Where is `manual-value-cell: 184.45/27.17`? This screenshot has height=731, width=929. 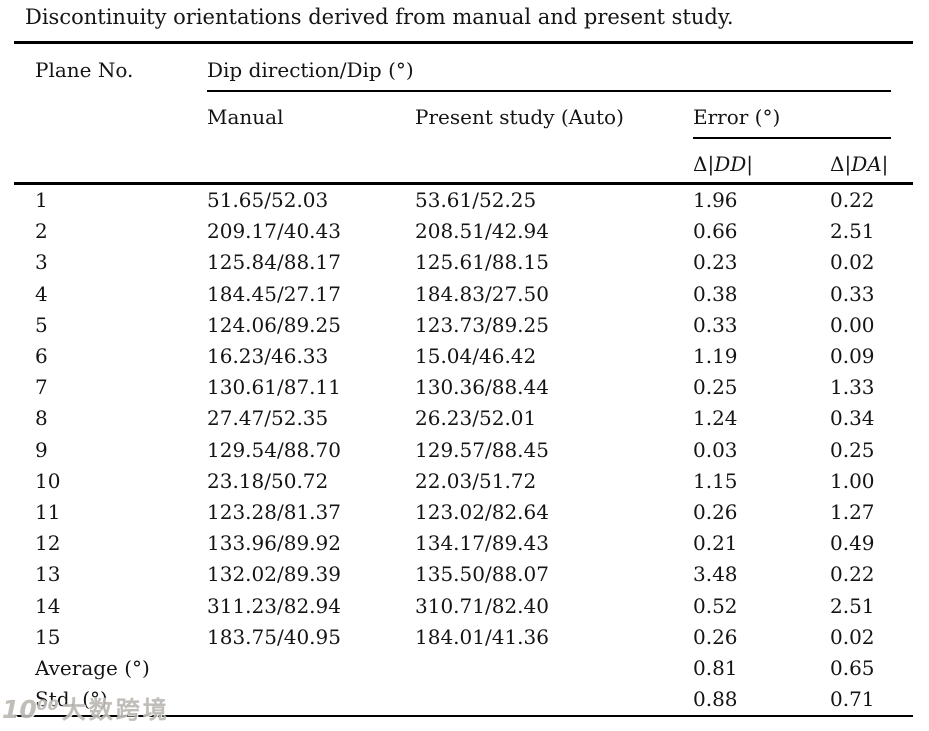 manual-value-cell: 184.45/27.17 is located at coordinates (274, 293).